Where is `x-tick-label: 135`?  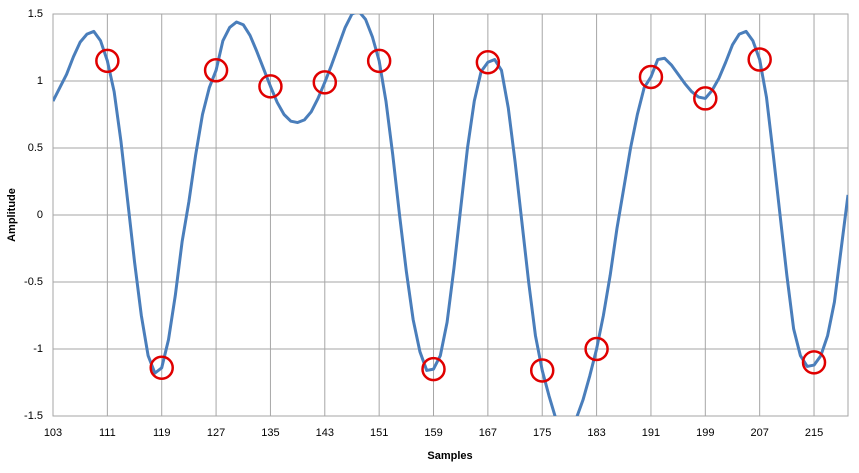
x-tick-label: 135 is located at coordinates (270, 433).